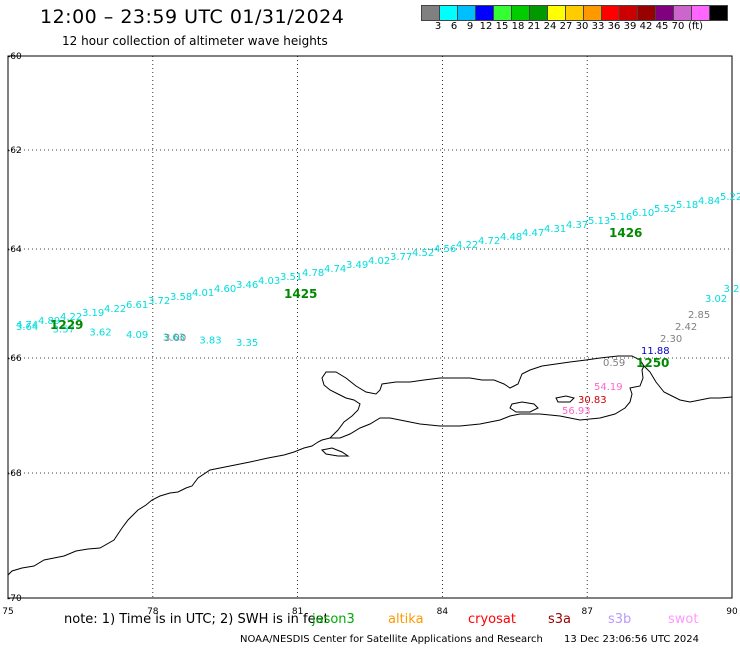 Image resolution: width=740 pixels, height=650 pixels. What do you see at coordinates (608, 387) in the screenshot?
I see `wave-height-label: 54.19` at bounding box center [608, 387].